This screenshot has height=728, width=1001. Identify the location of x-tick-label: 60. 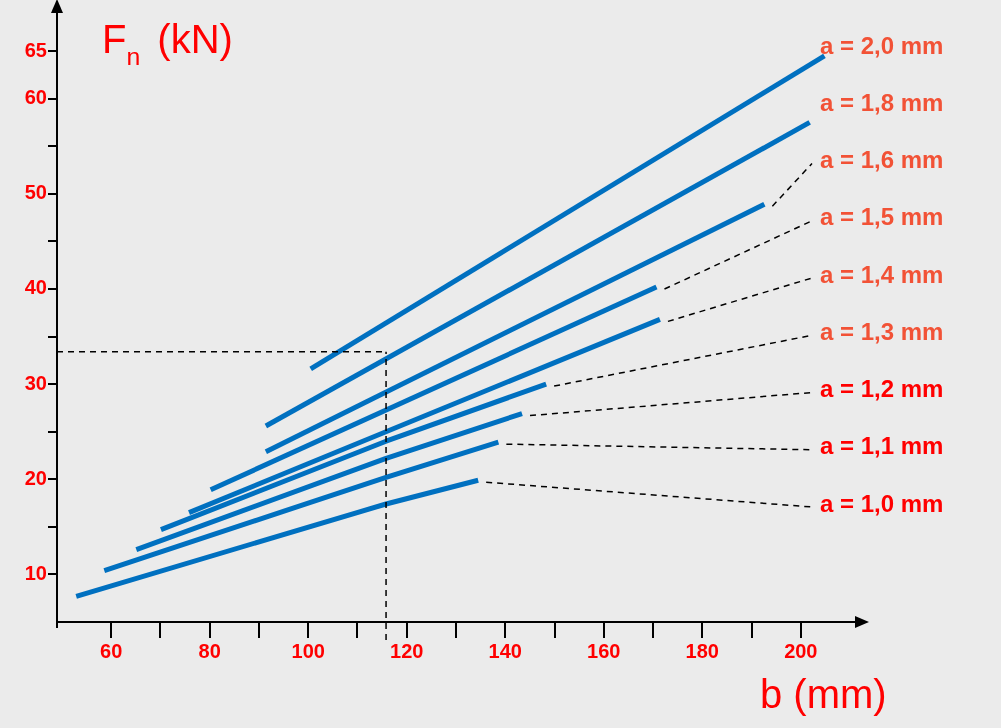
(111, 650).